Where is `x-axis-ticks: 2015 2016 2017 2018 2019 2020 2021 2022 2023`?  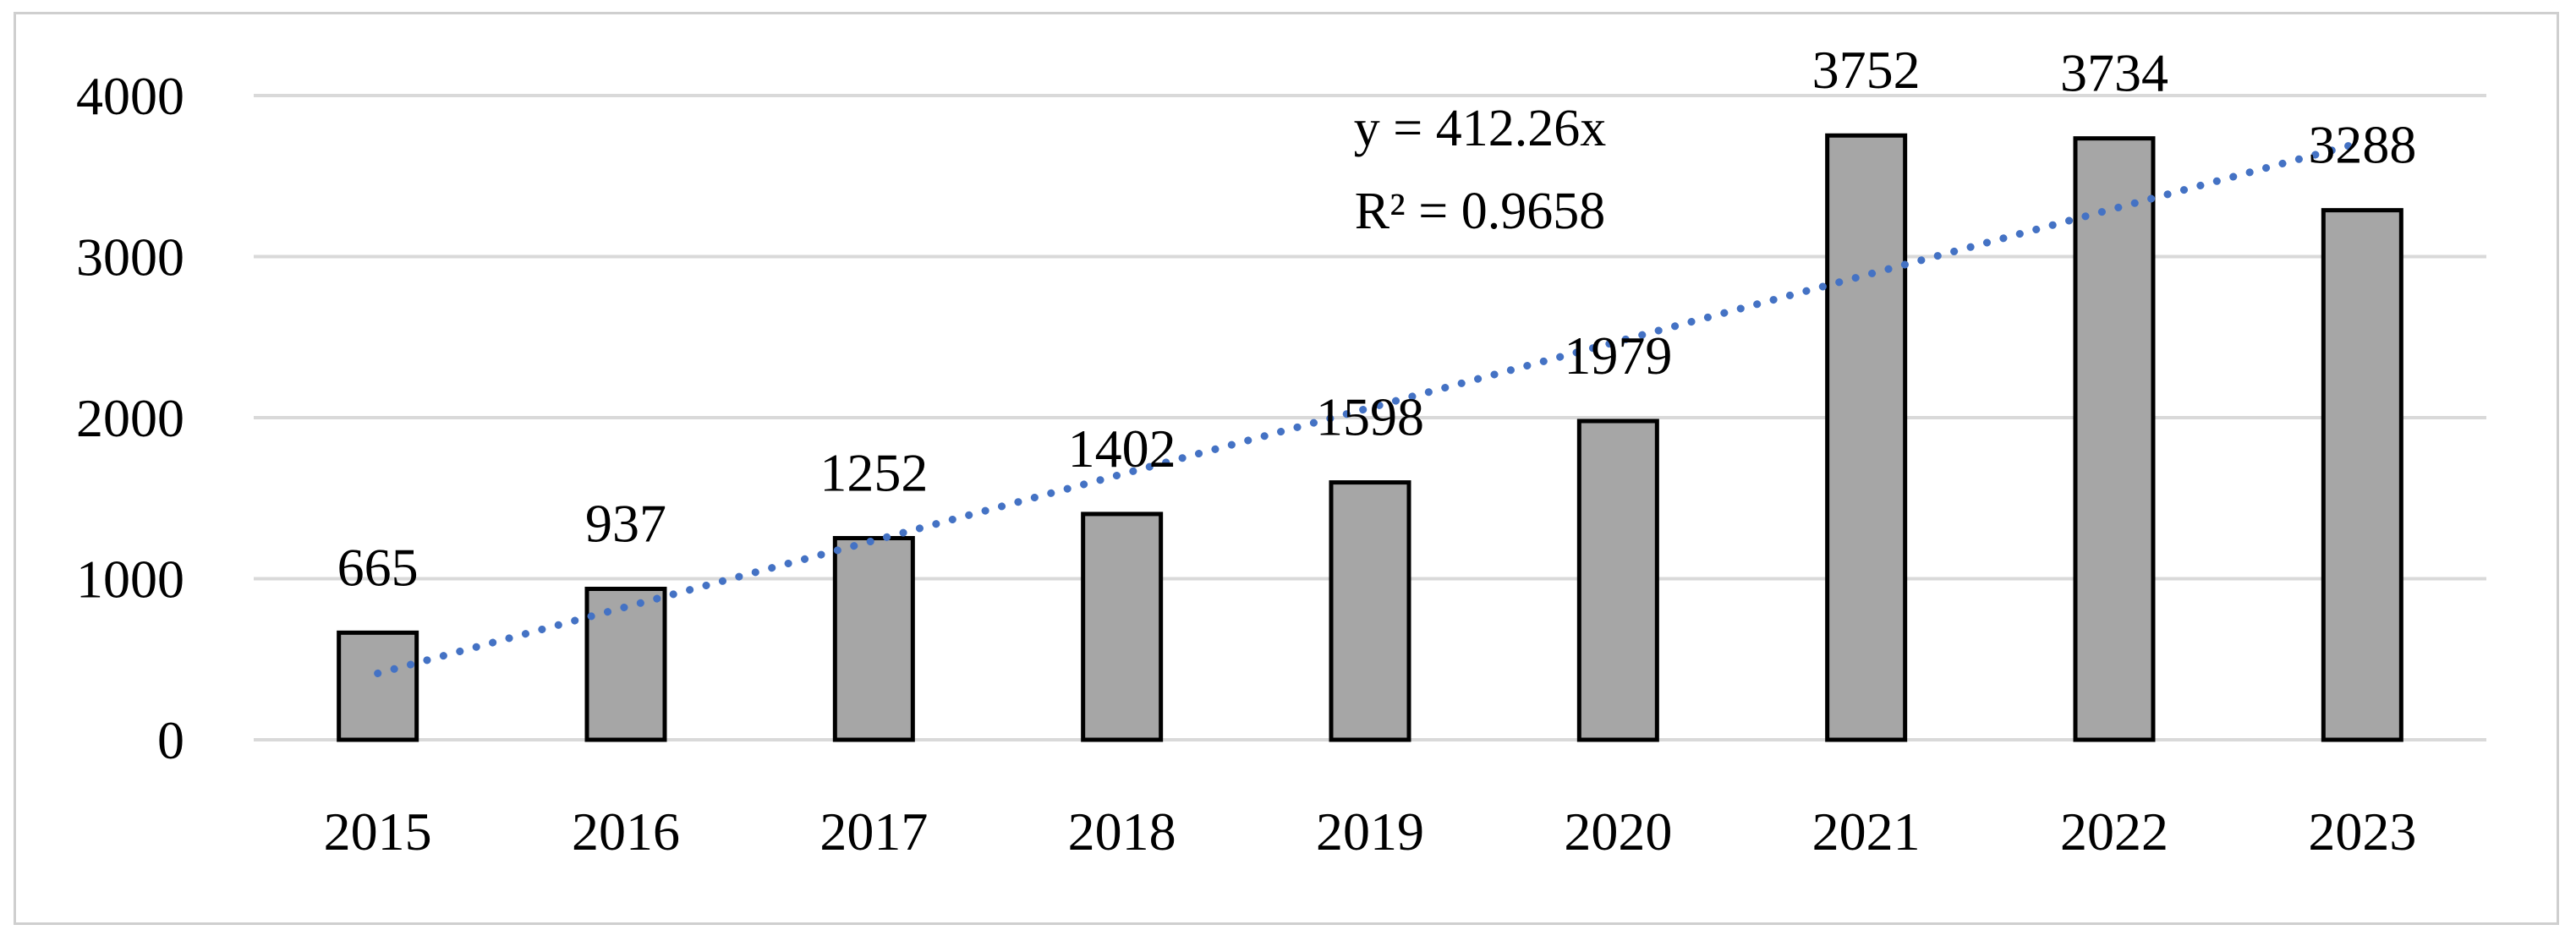
x-axis-ticks: 2015 2016 2017 2018 2019 2020 2021 2022 2023 is located at coordinates (1370, 831).